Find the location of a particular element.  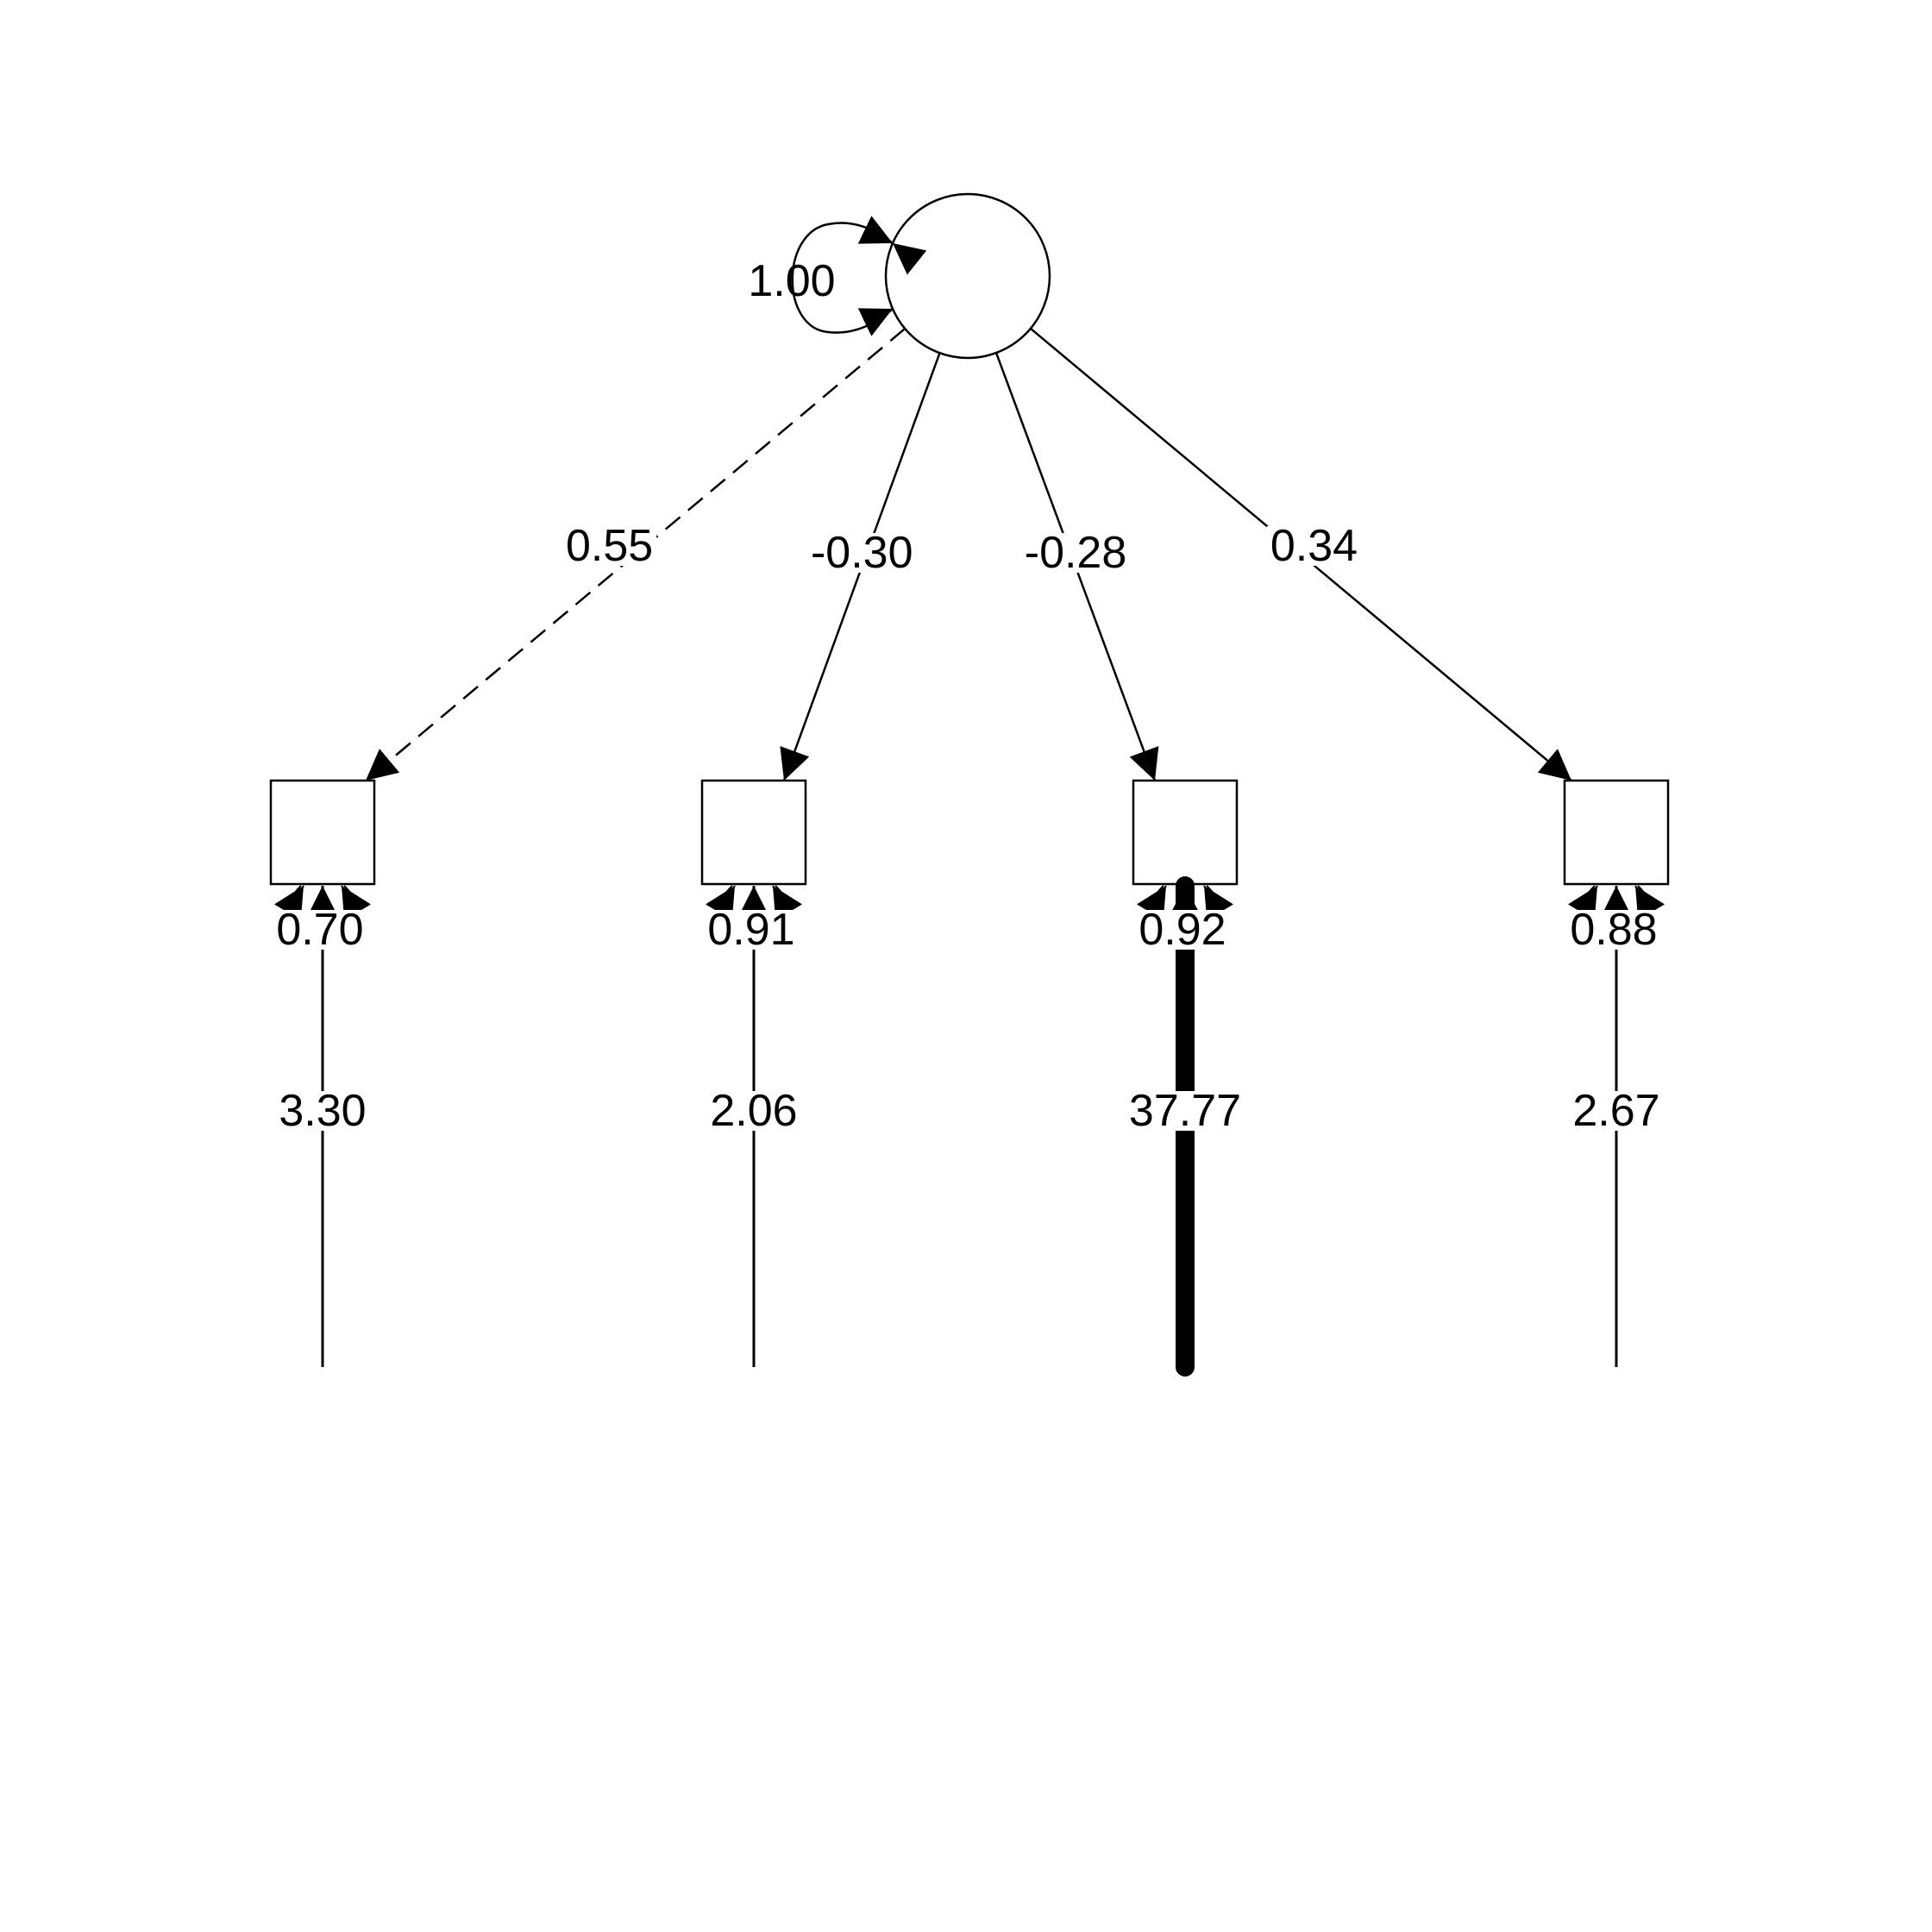

residual-label-3-bg is located at coordinates (1182, 930).